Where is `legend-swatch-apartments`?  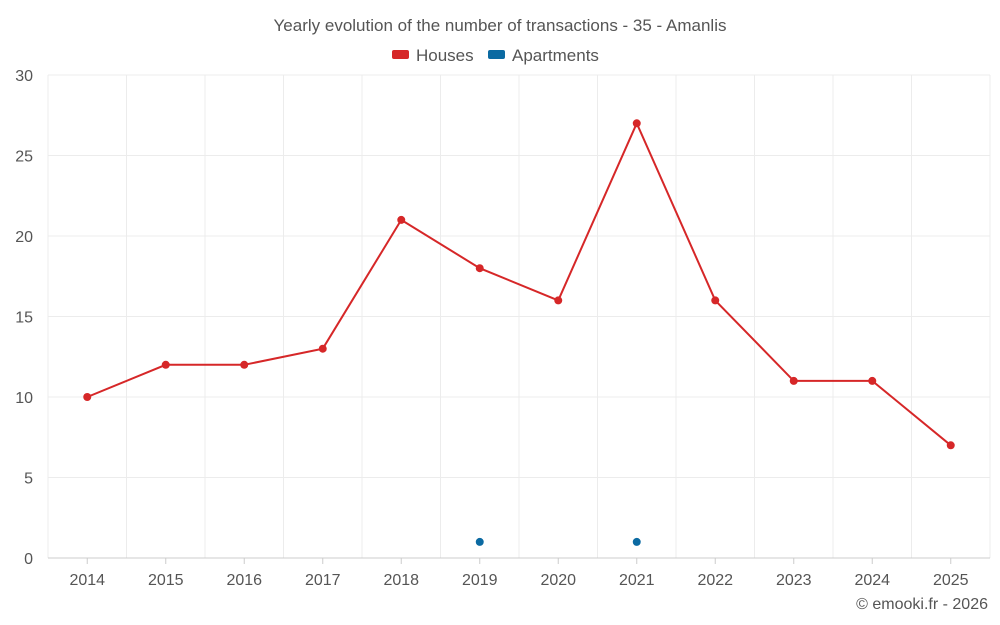 legend-swatch-apartments is located at coordinates (496, 54).